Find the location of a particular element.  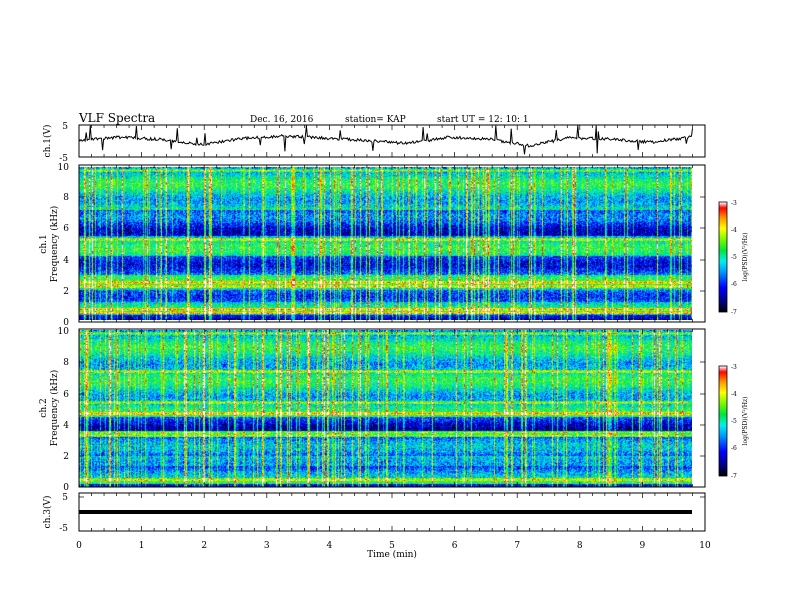

x-tick-label-6: 6 is located at coordinates (455, 546).